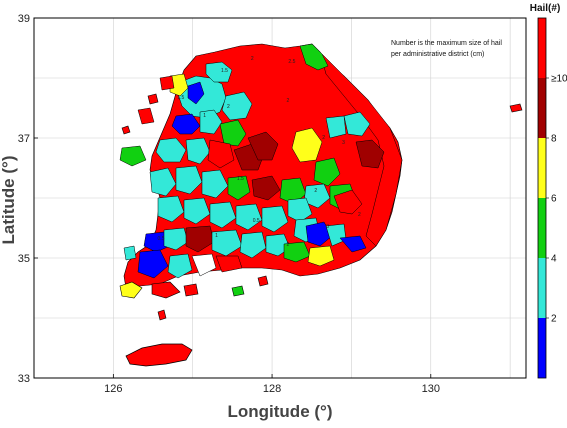 The height and width of the screenshot is (428, 567). Describe the element at coordinates (545, 8) in the screenshot. I see `colorbar-title: Hail(#)` at that location.